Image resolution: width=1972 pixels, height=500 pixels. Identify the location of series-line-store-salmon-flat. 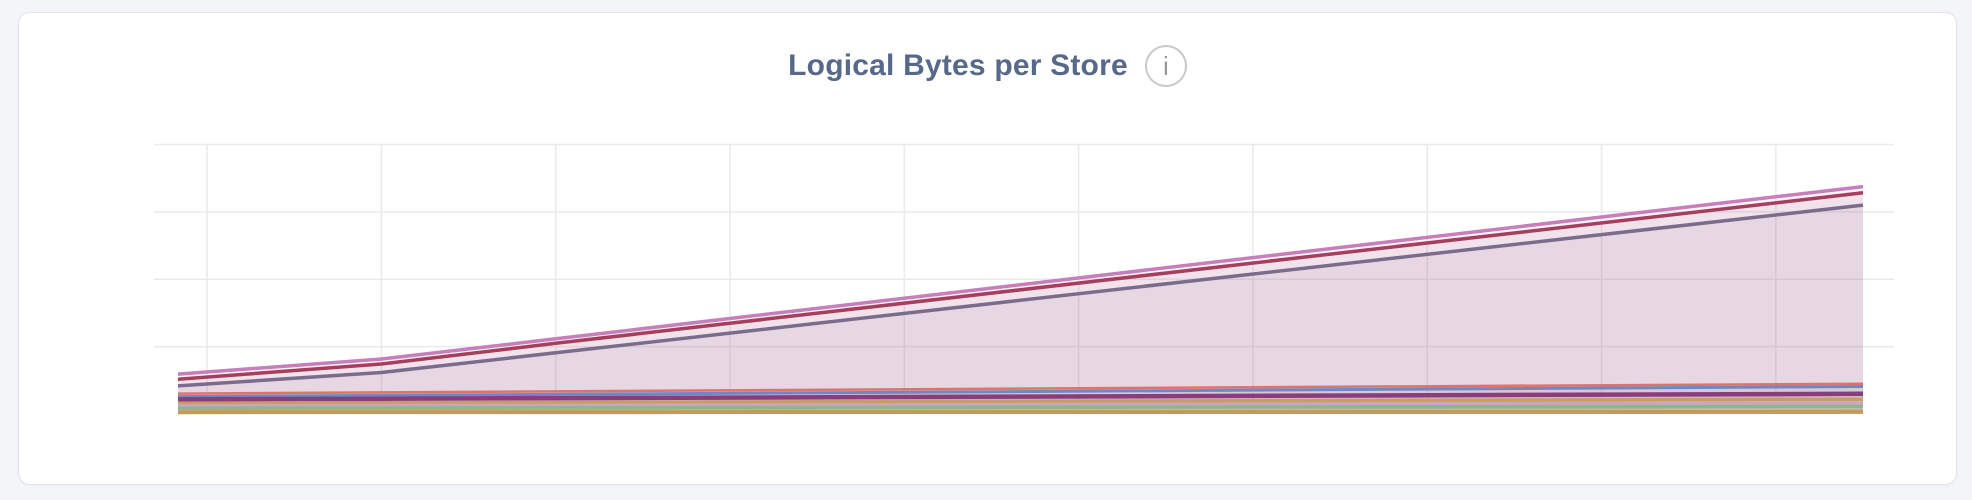
(1020, 388).